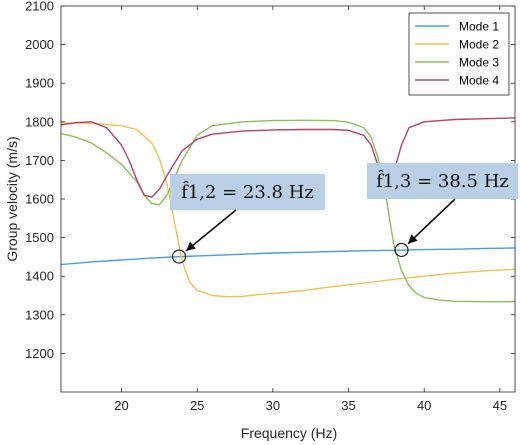  What do you see at coordinates (39, 7) in the screenshot?
I see `y-tick-label: 2100` at bounding box center [39, 7].